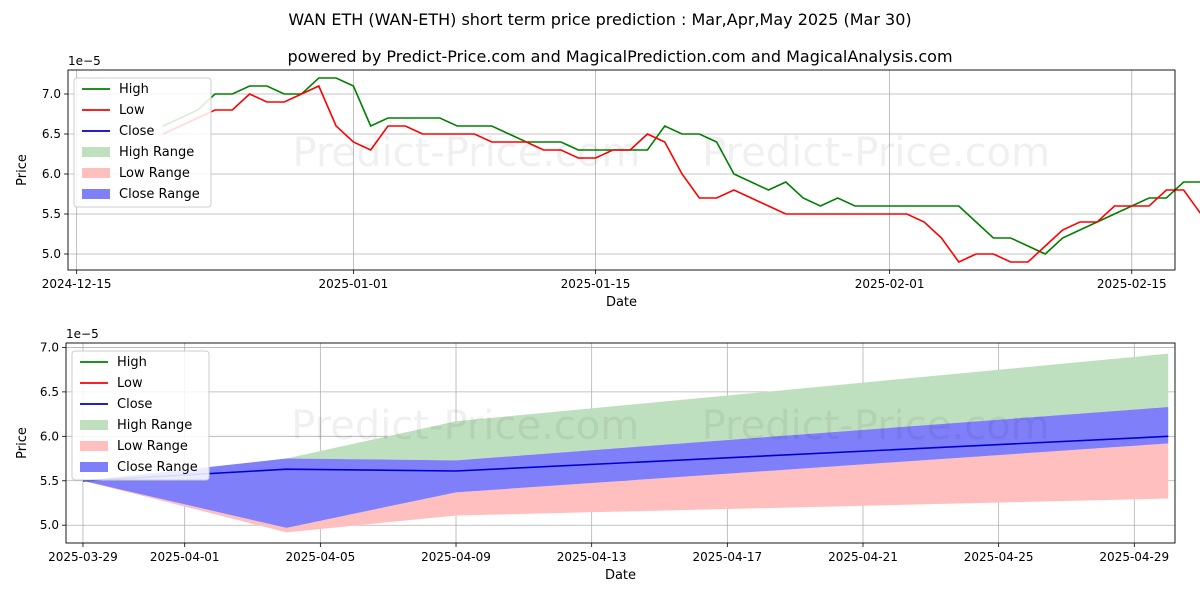 This screenshot has height=600, width=1200. Describe the element at coordinates (863, 557) in the screenshot. I see `x-tick-label: 2025-04-21` at that location.